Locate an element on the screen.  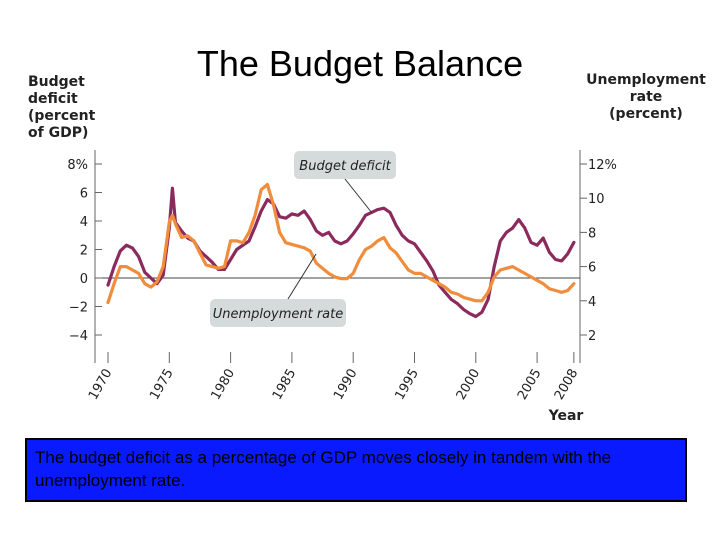
right-axis-title-line: Unemployment is located at coordinates (646, 80).